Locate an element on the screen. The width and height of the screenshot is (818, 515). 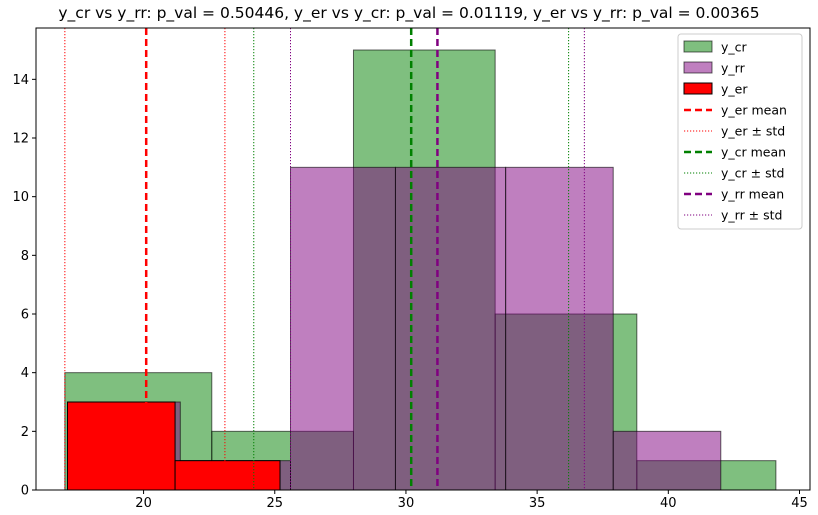
legend-label-y-cr-mean: y_cr mean is located at coordinates (753, 152).